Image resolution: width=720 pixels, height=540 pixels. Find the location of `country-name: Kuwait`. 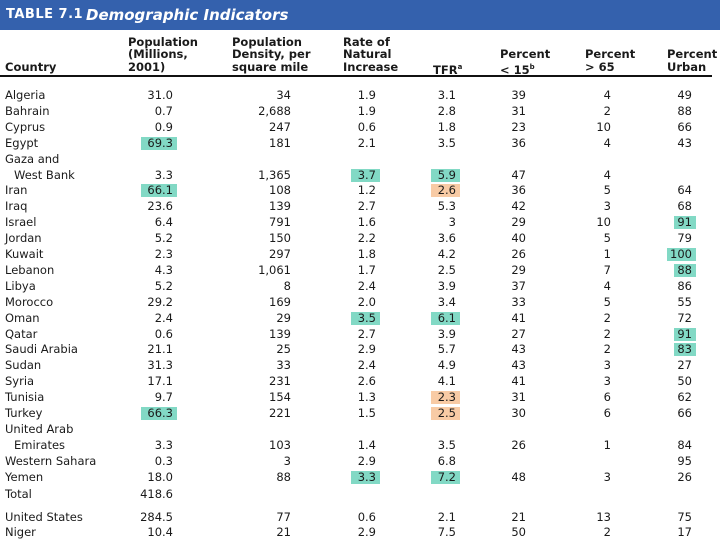

country-name: Kuwait is located at coordinates (24, 254).